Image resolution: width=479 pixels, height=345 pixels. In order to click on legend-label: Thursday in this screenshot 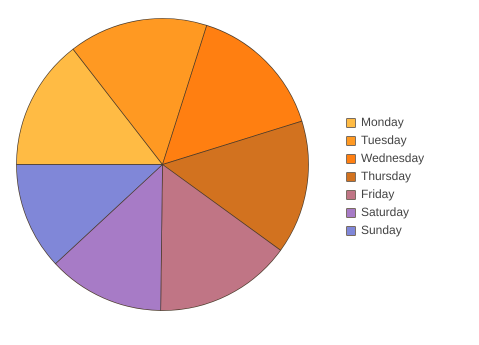, I will do `click(386, 176)`.